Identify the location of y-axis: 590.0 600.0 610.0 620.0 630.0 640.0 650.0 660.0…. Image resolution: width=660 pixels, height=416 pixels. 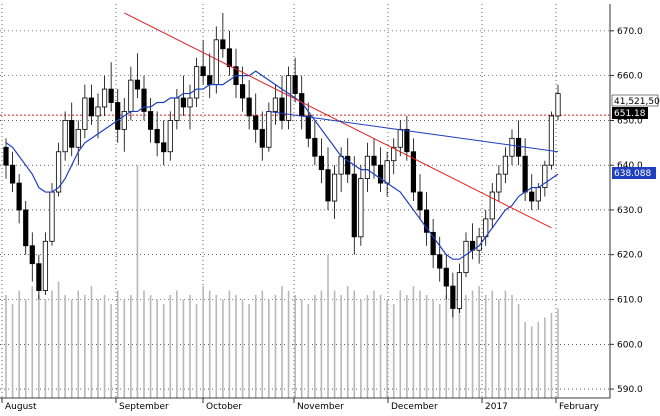
(626, 201).